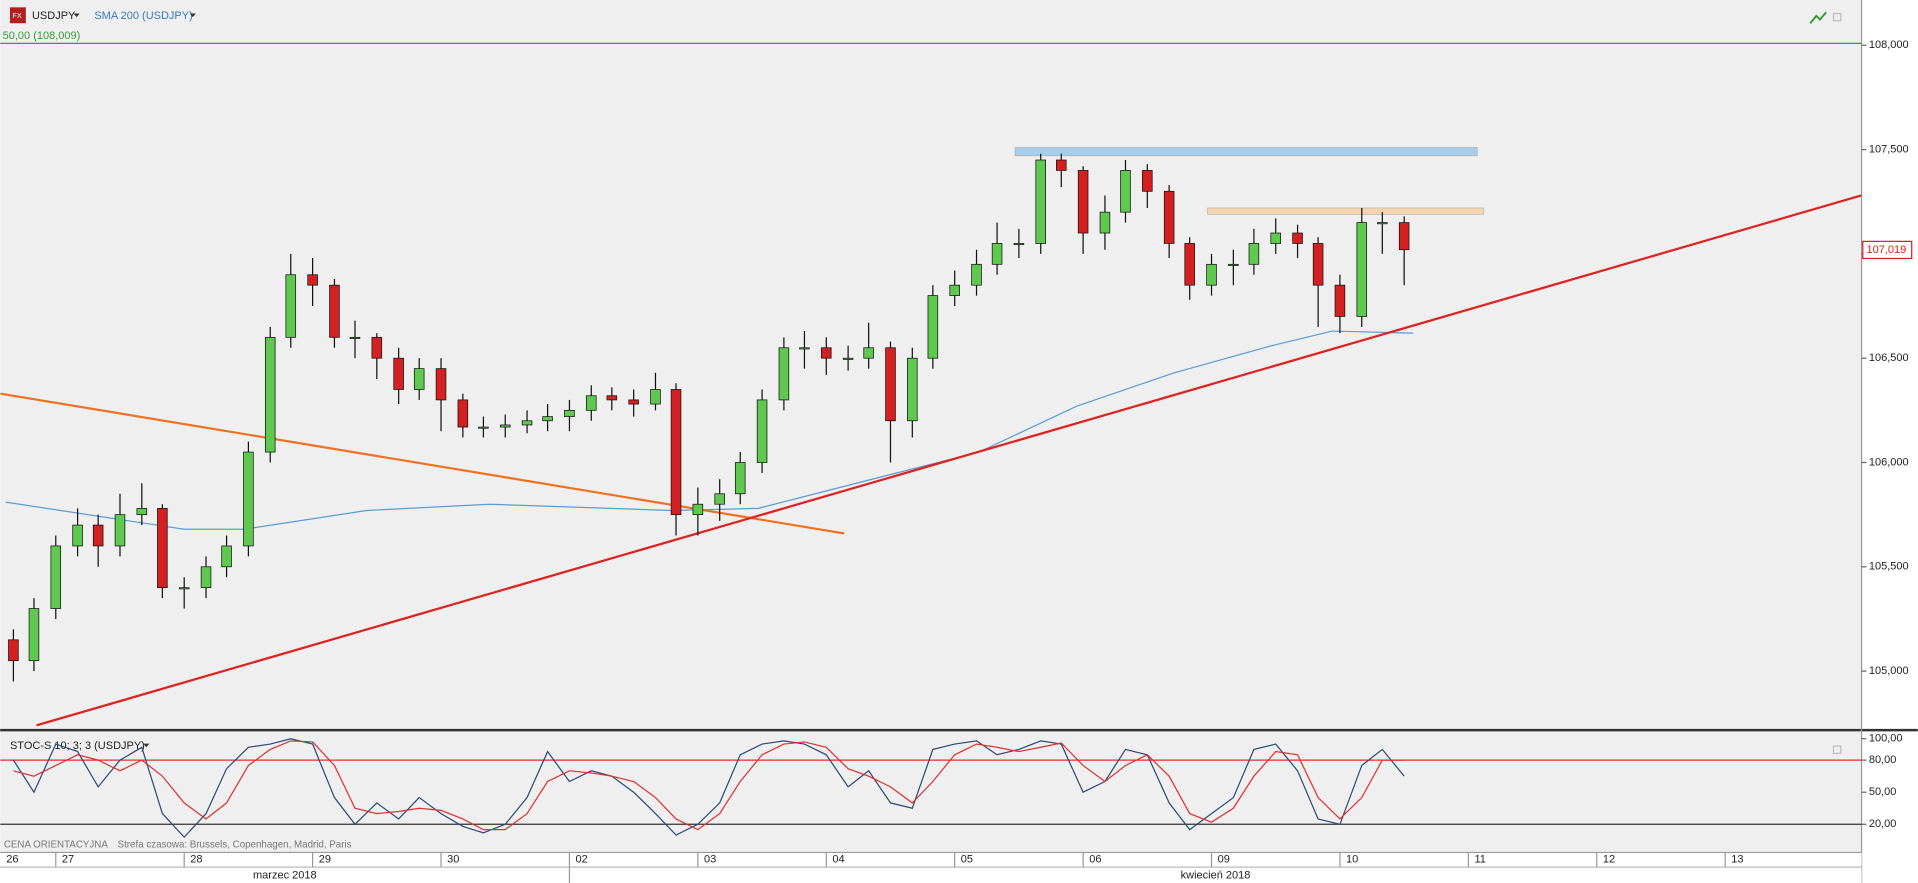 The width and height of the screenshot is (1918, 883). I want to click on x-tick-label: 05, so click(967, 860).